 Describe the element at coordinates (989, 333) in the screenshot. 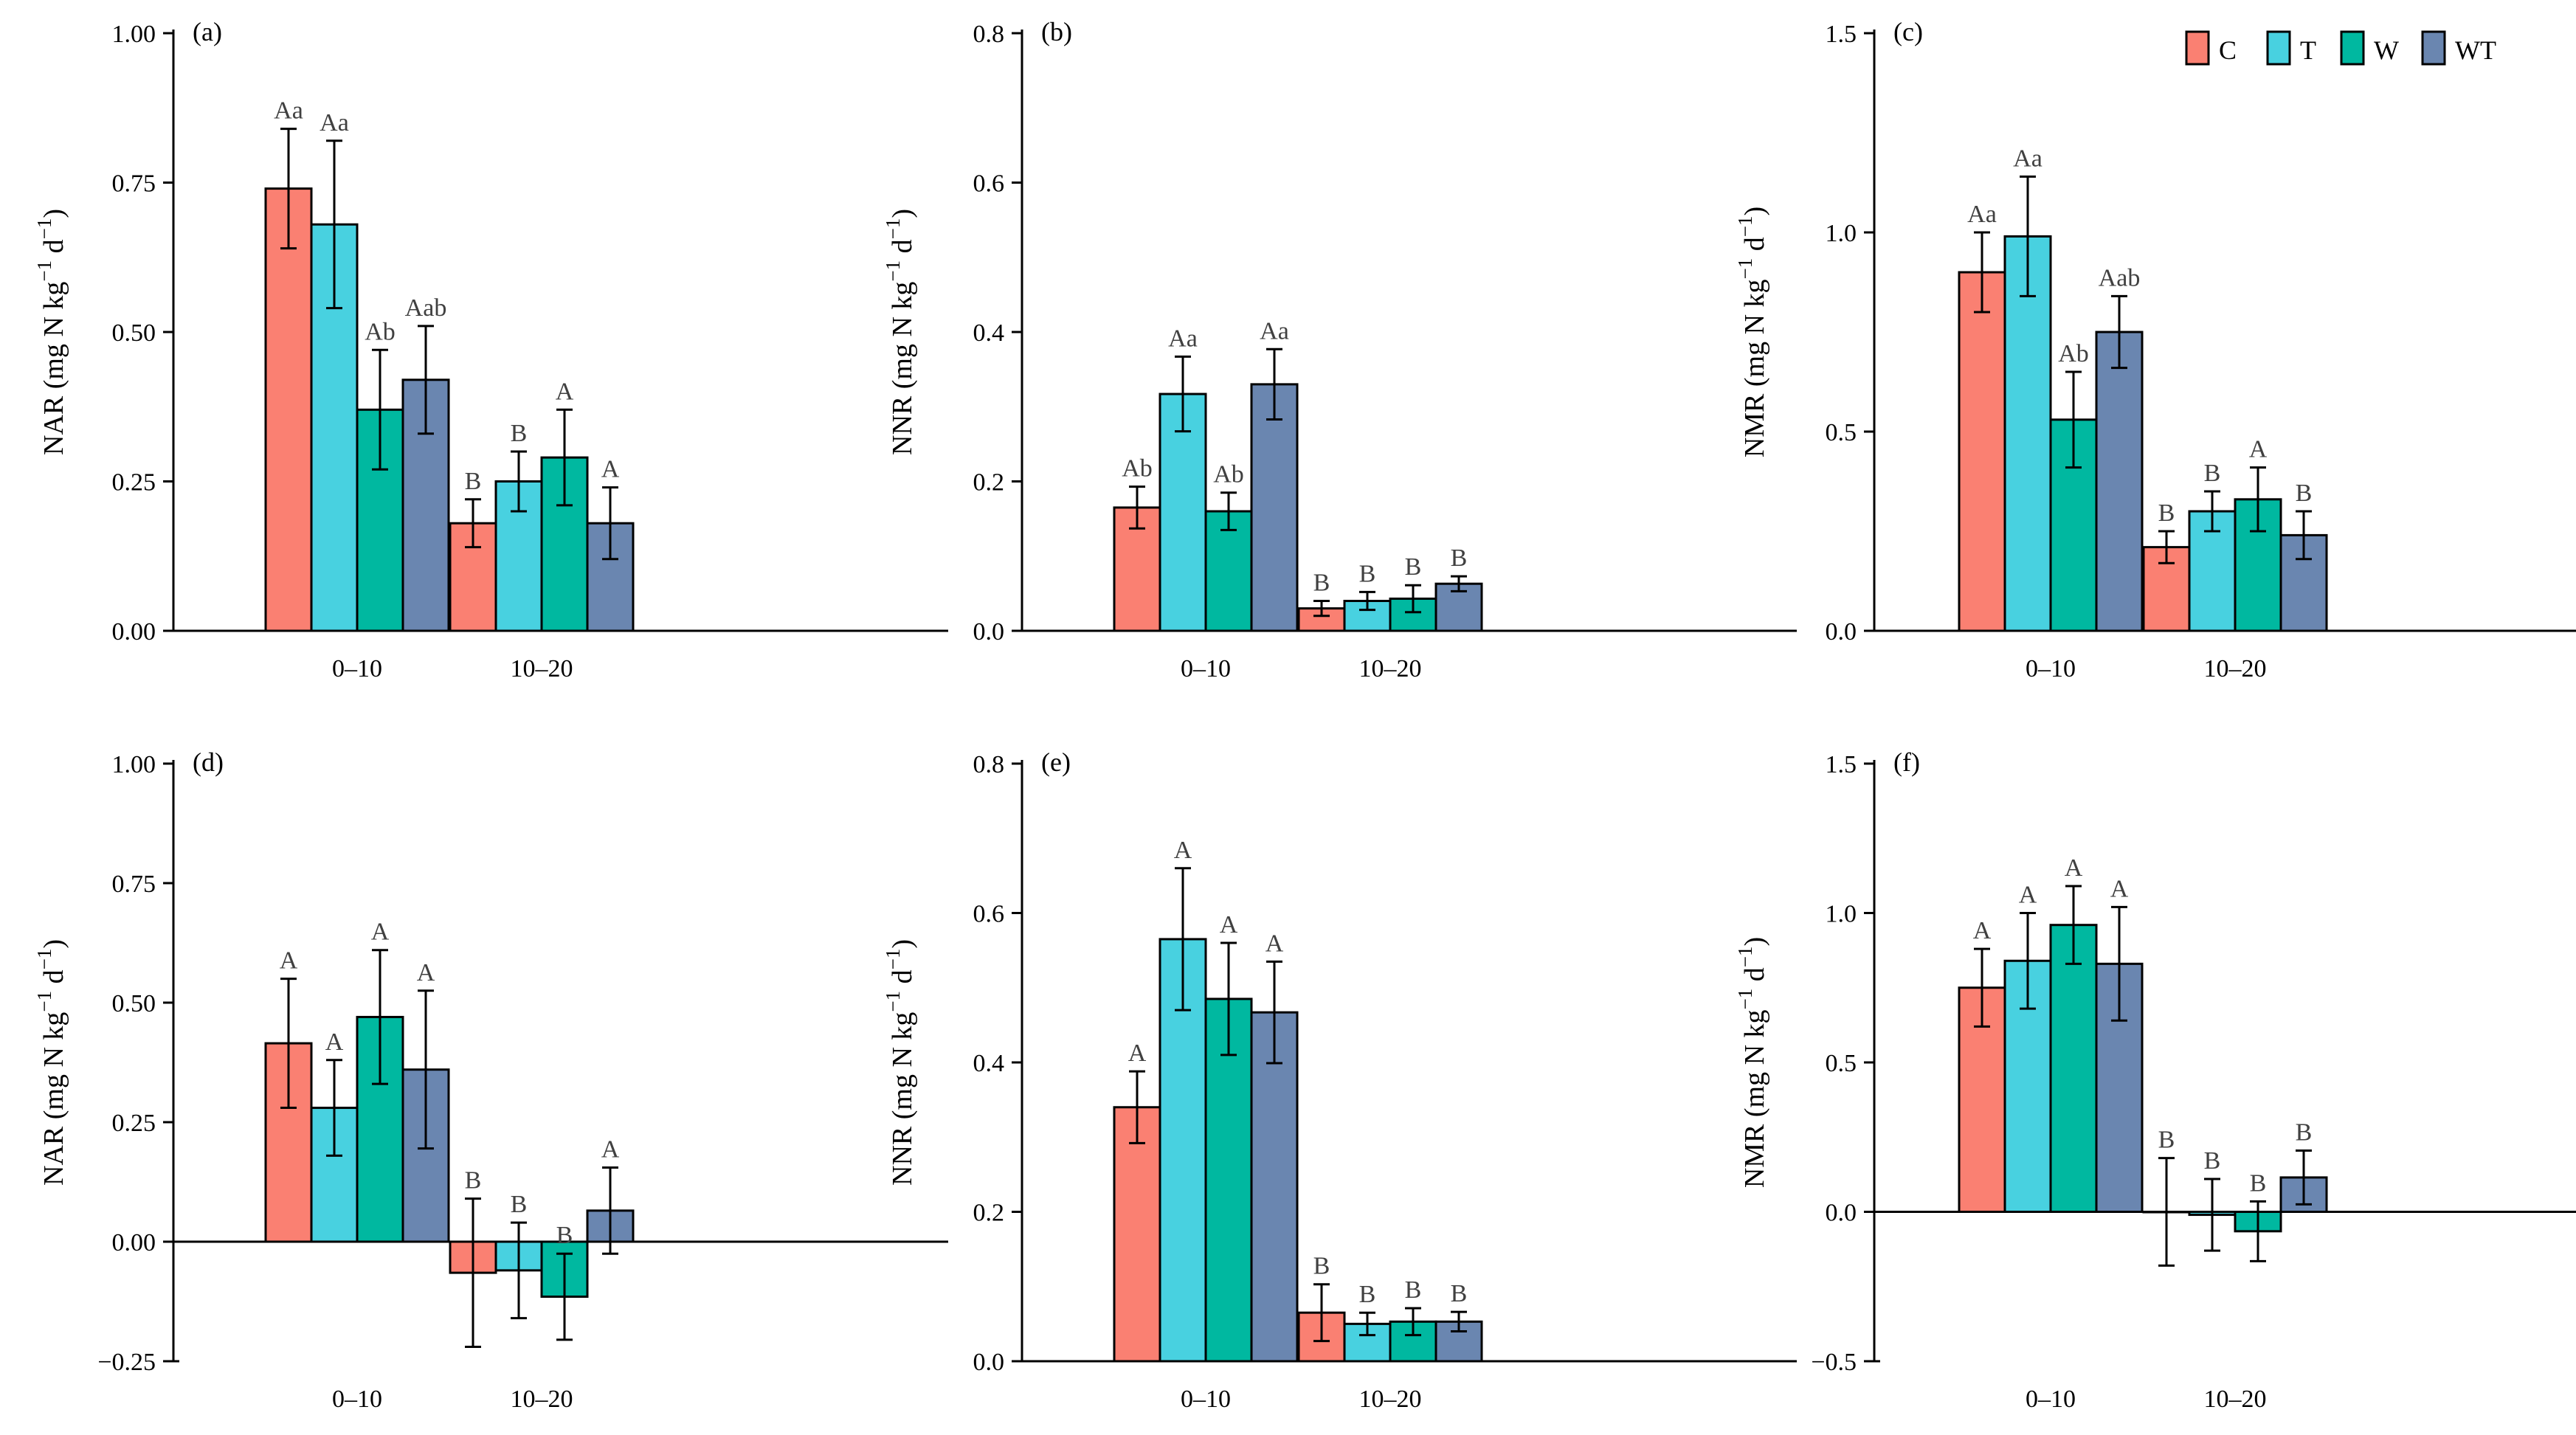

I see `y-tick-label: 0.4` at that location.